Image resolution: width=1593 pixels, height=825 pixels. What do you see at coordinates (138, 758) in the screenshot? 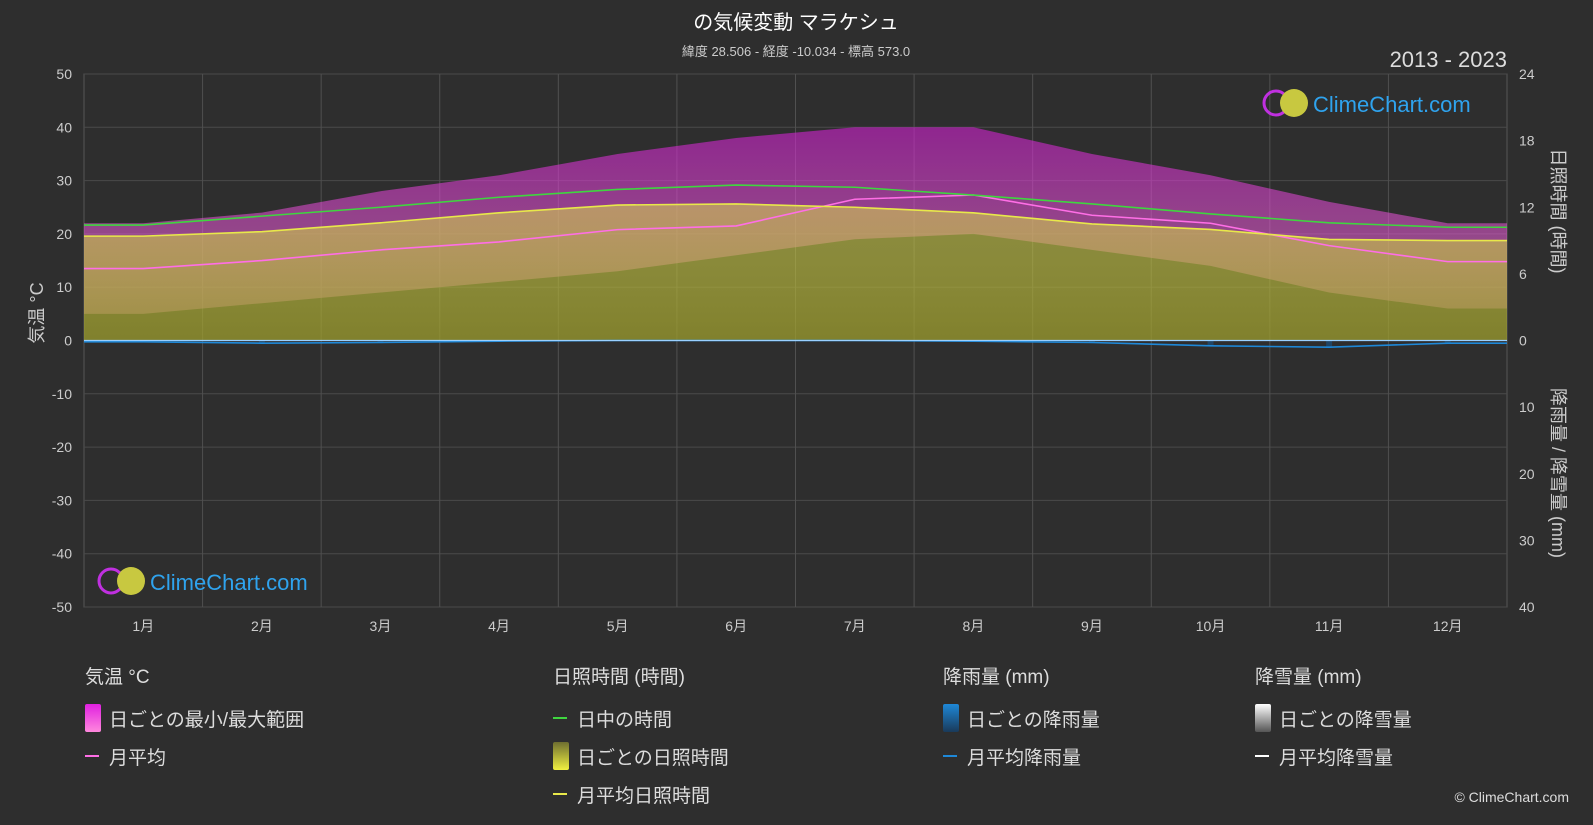
I see `legend-label: 月平均` at bounding box center [138, 758].